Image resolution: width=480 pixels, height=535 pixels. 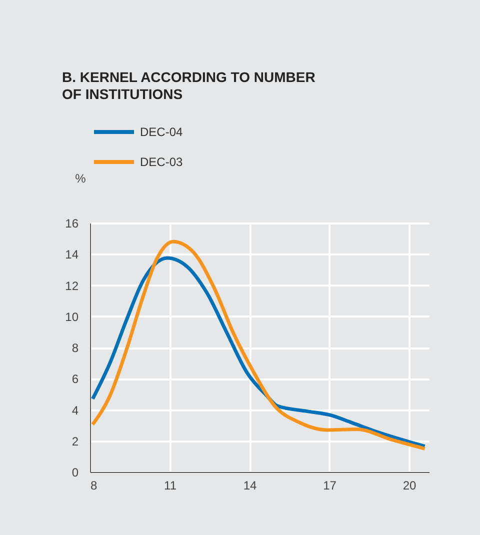 I want to click on y-axis-title: %, so click(x=80, y=179).